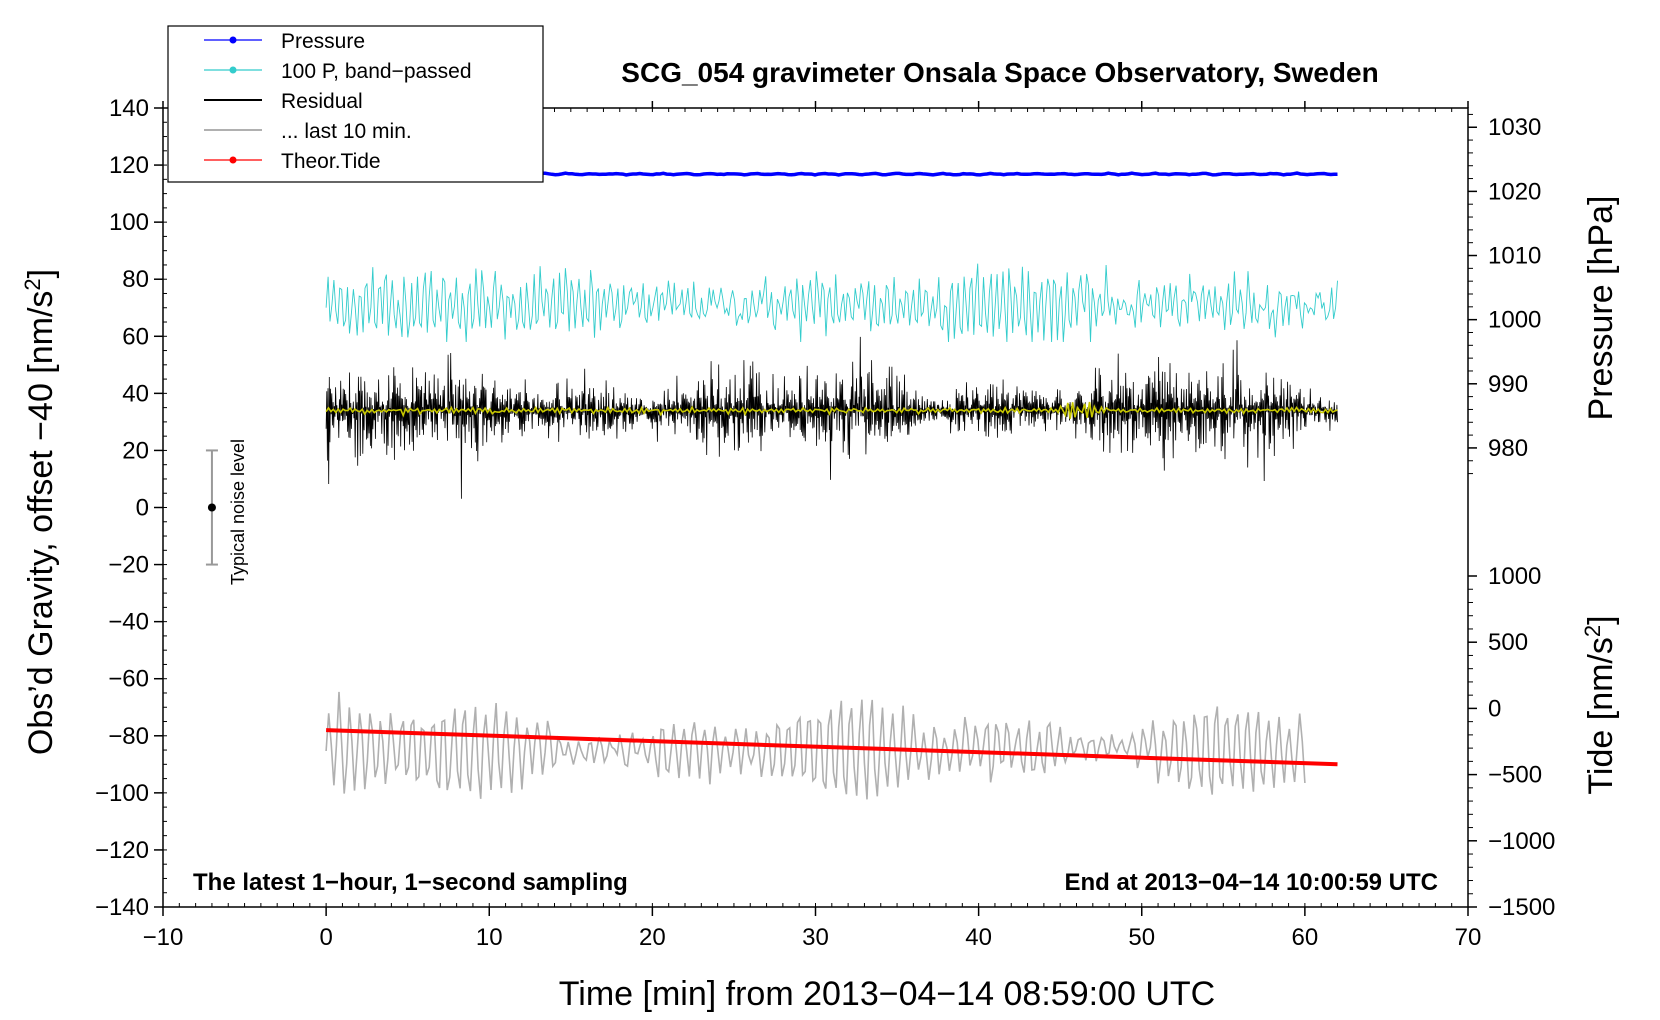  What do you see at coordinates (1601, 308) in the screenshot?
I see `pressure-axis-title: Pressure [hPa]` at bounding box center [1601, 308].